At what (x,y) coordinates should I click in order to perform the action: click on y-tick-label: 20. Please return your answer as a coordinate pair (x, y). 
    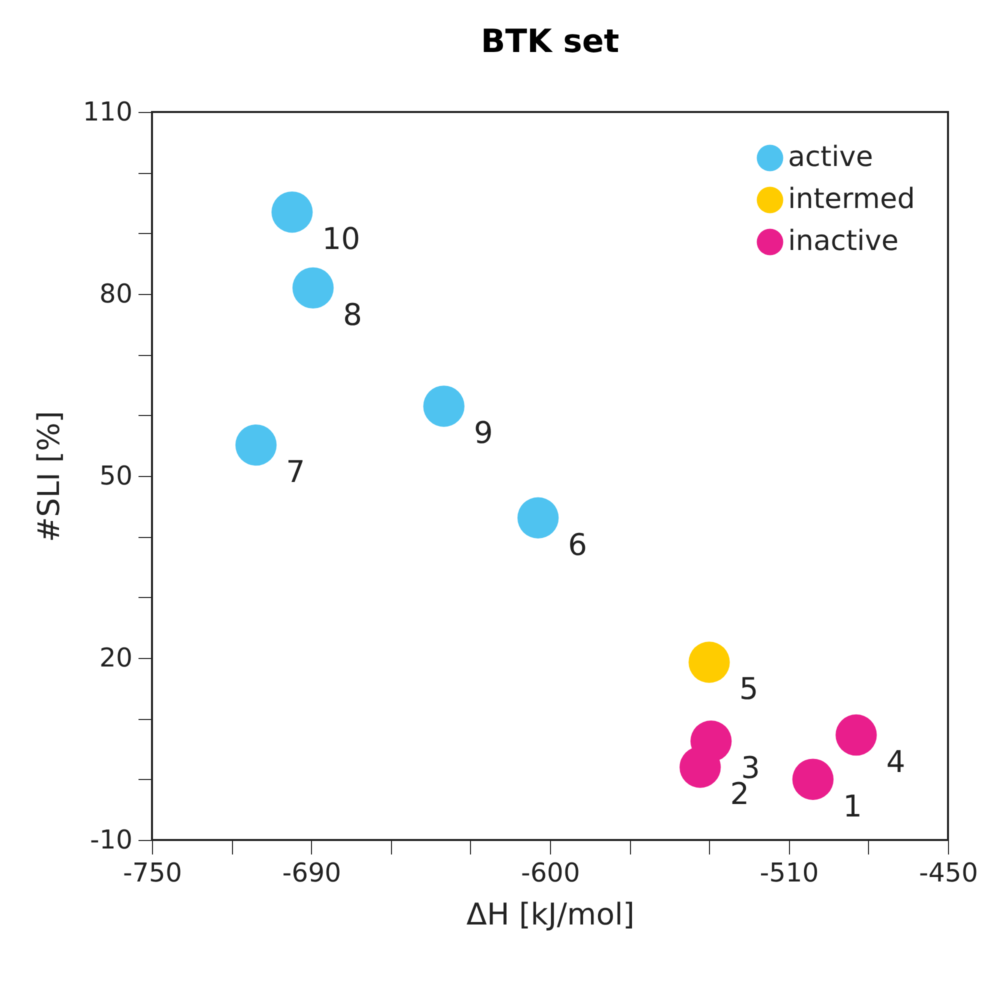
    Looking at the image, I should click on (115, 659).